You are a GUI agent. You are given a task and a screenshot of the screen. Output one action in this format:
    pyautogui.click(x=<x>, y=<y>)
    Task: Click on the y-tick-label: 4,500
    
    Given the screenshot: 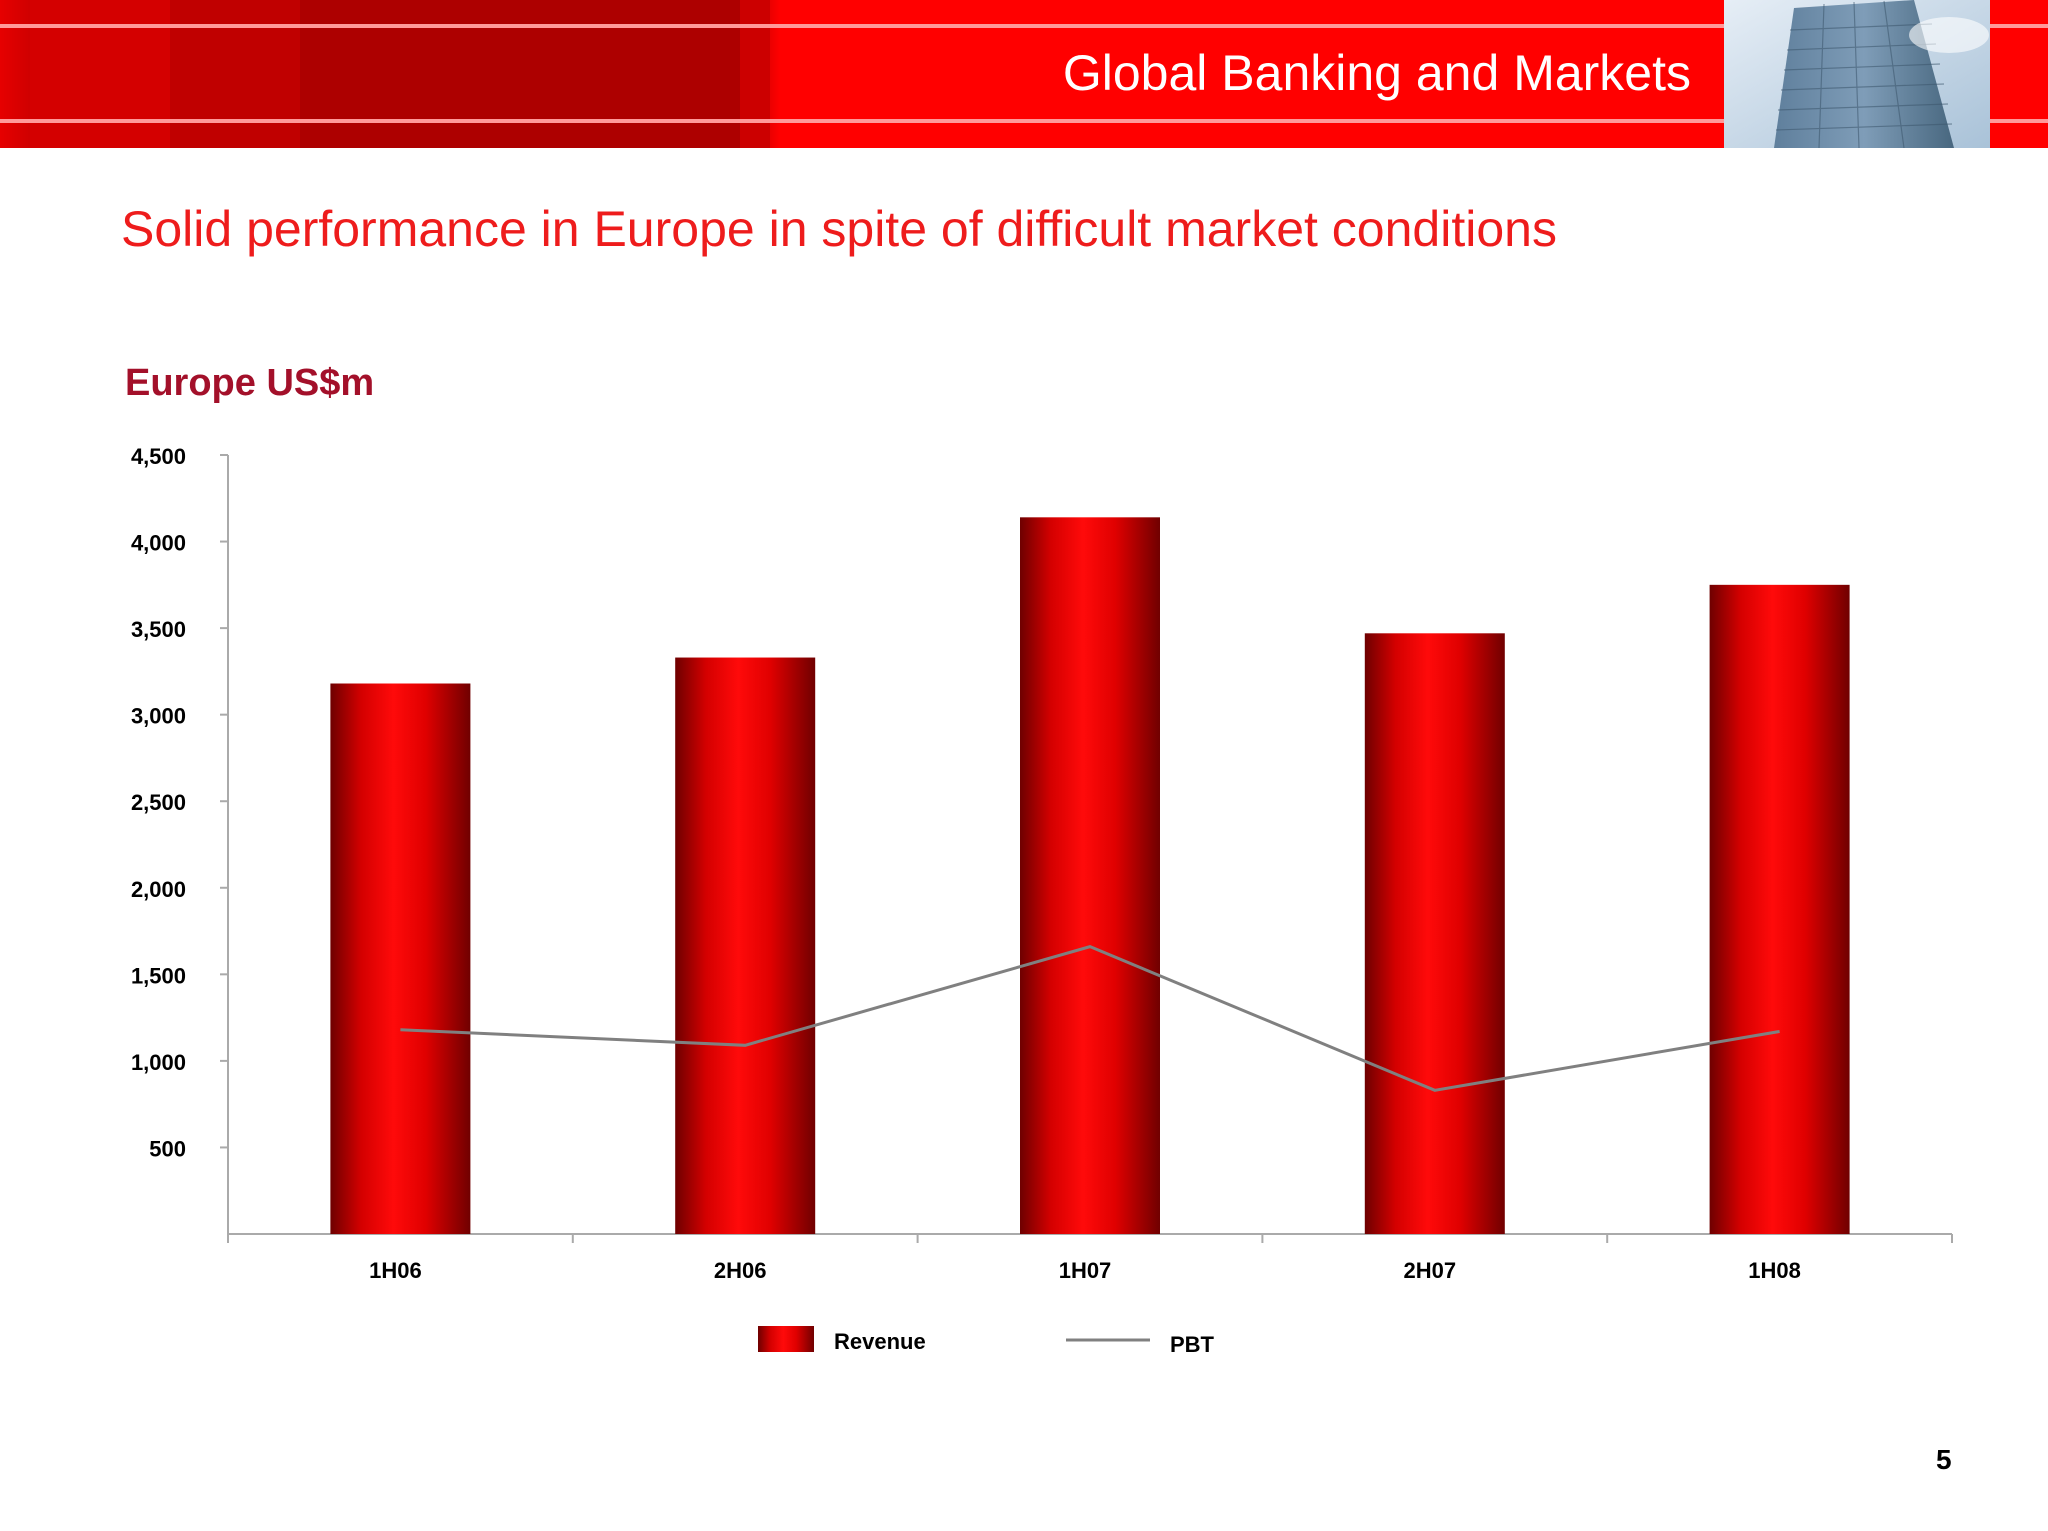 What is the action you would take?
    pyautogui.click(x=158, y=456)
    